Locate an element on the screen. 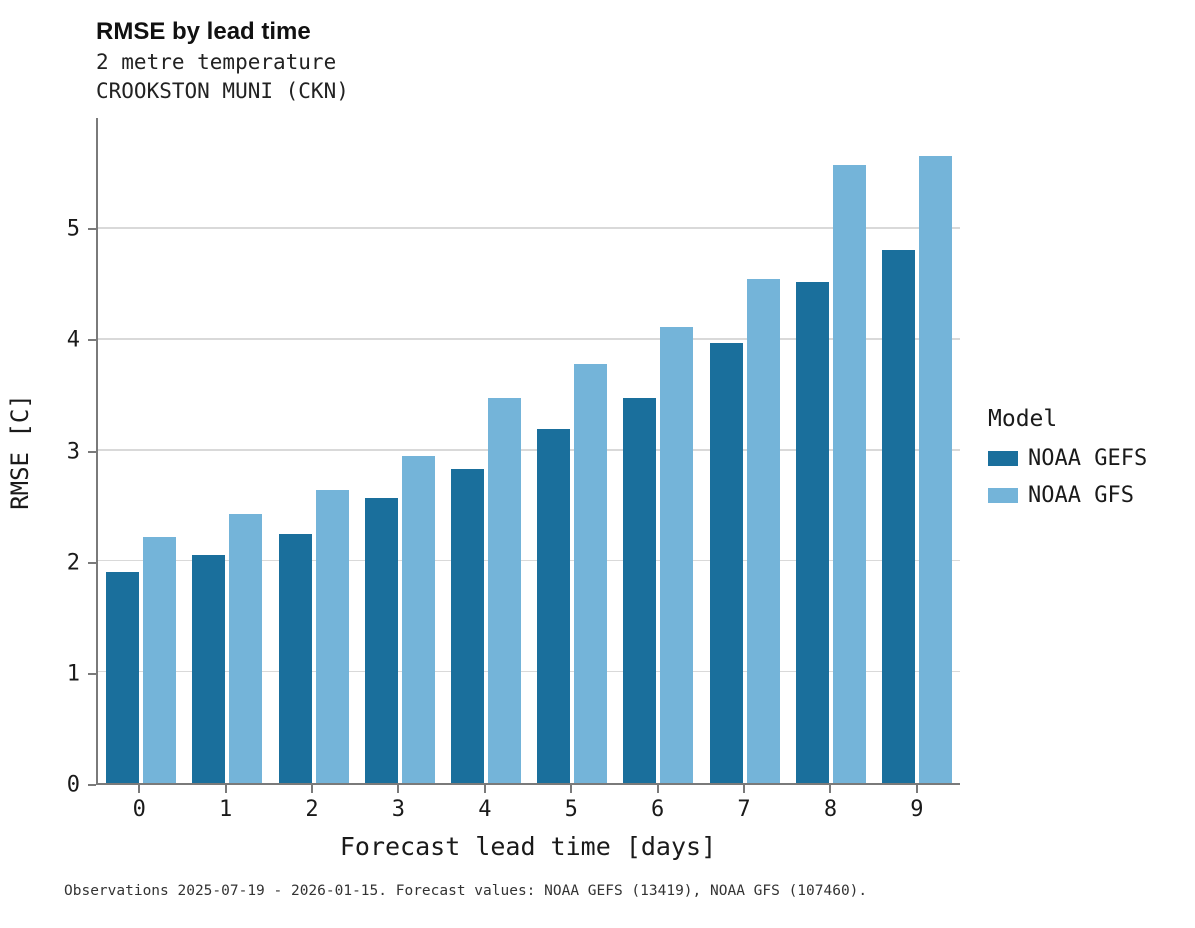 Image resolution: width=1195 pixels, height=928 pixels. chart-subtitle-station: CROOKSTON MUNI (CKN) is located at coordinates (222, 91).